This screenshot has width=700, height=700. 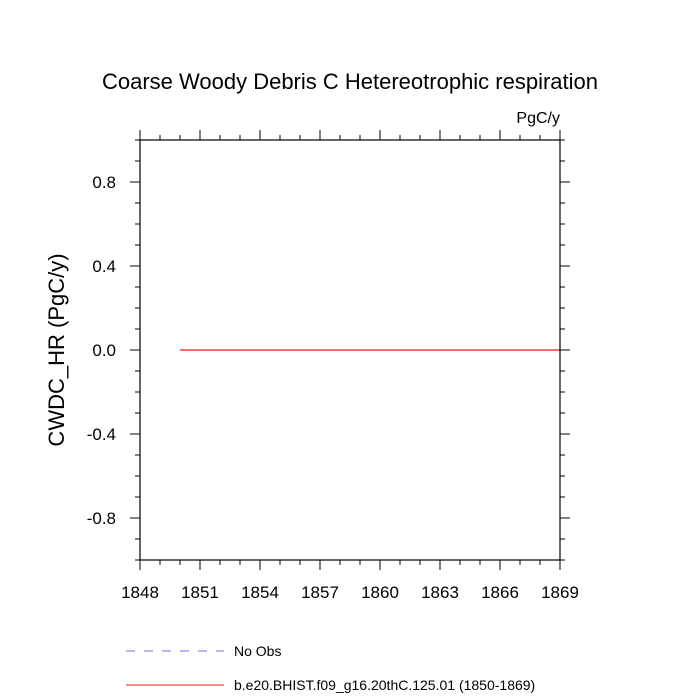 What do you see at coordinates (104, 266) in the screenshot?
I see `y-tick-label: 0.4` at bounding box center [104, 266].